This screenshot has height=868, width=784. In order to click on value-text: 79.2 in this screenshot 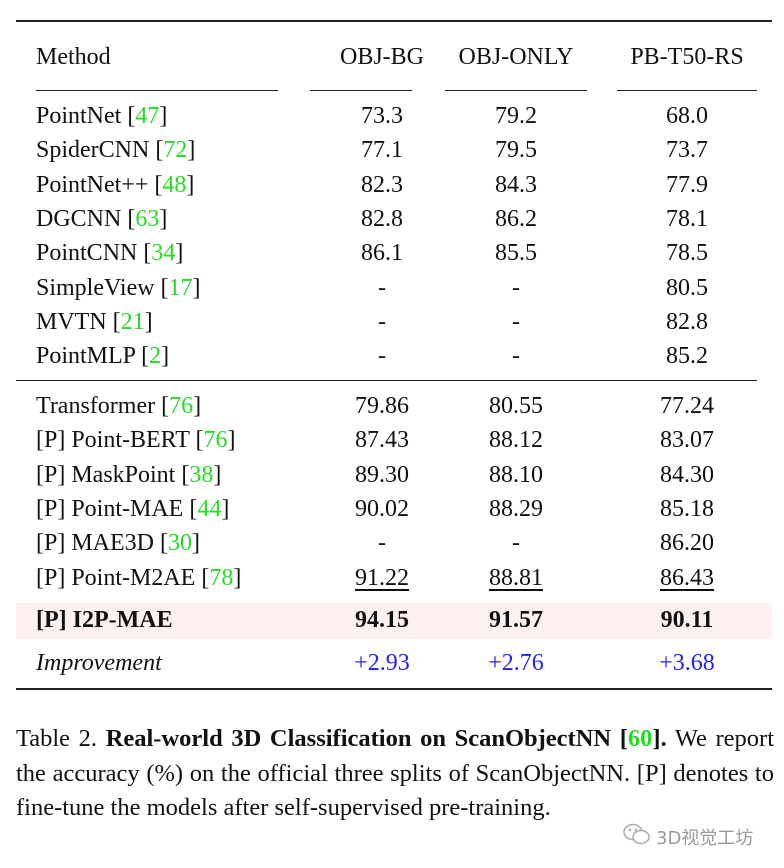, I will do `click(516, 116)`.